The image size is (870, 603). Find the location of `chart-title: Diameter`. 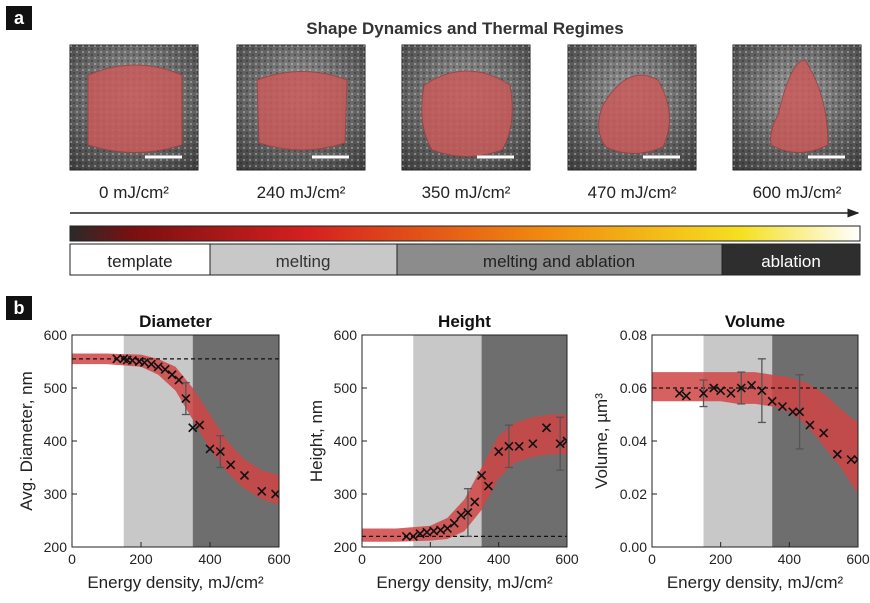

chart-title: Diameter is located at coordinates (175, 321).